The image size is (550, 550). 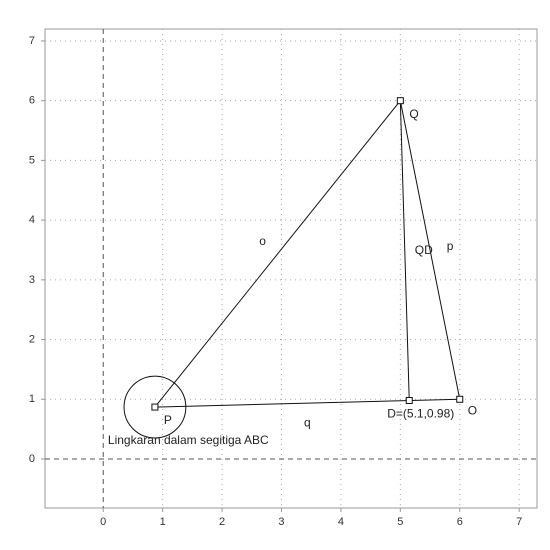 I want to click on segment-label: o, so click(x=262, y=241).